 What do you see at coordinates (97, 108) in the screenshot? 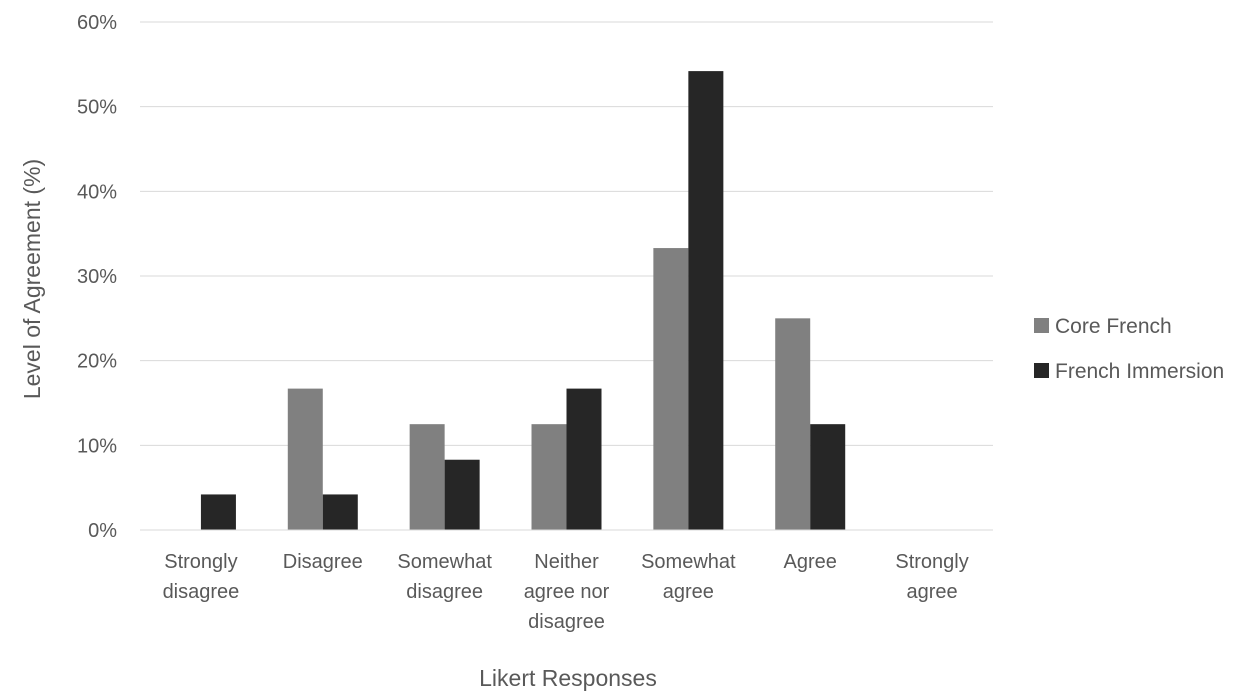
I see `y-tick-label: 50%` at bounding box center [97, 108].